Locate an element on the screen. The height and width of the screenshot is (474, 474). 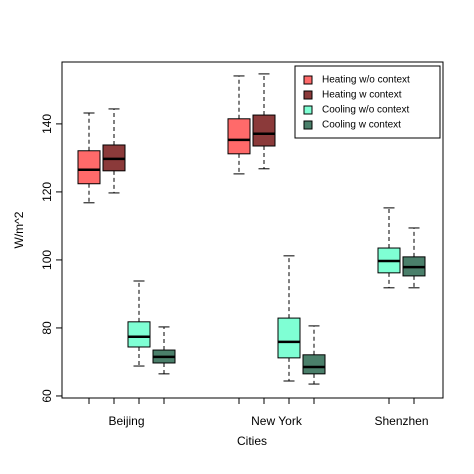
y-tick-label: 80 is located at coordinates (47, 328).